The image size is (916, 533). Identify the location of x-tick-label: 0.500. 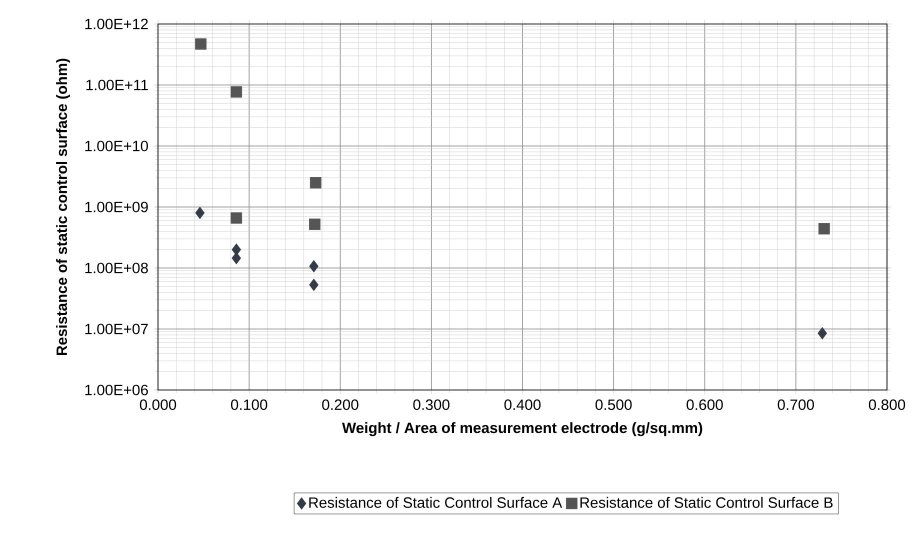
(614, 404).